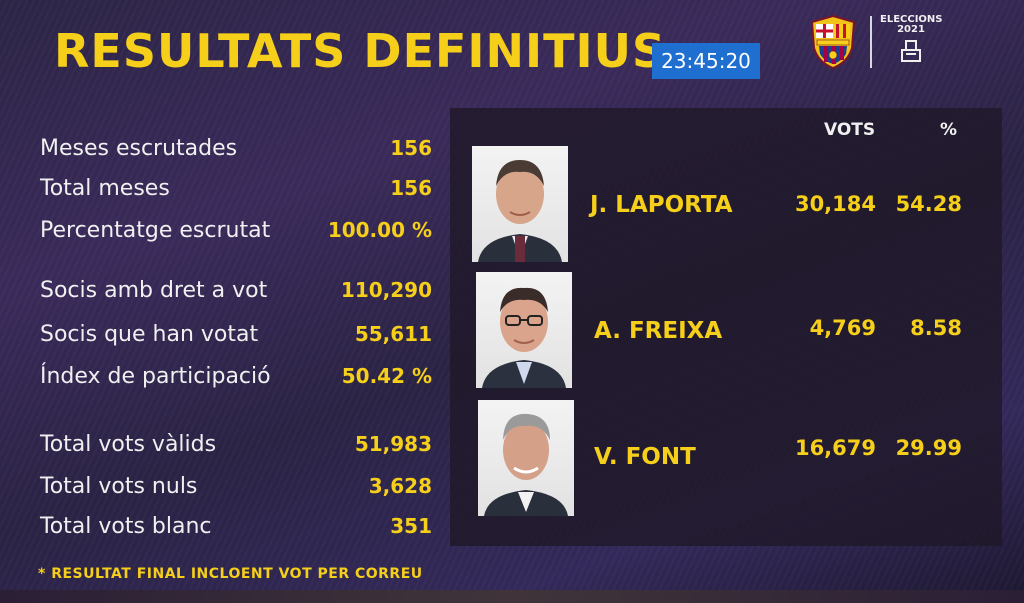 The width and height of the screenshot is (1024, 603). Describe the element at coordinates (149, 334) in the screenshot. I see `stat-label: Socis que han votat` at that location.